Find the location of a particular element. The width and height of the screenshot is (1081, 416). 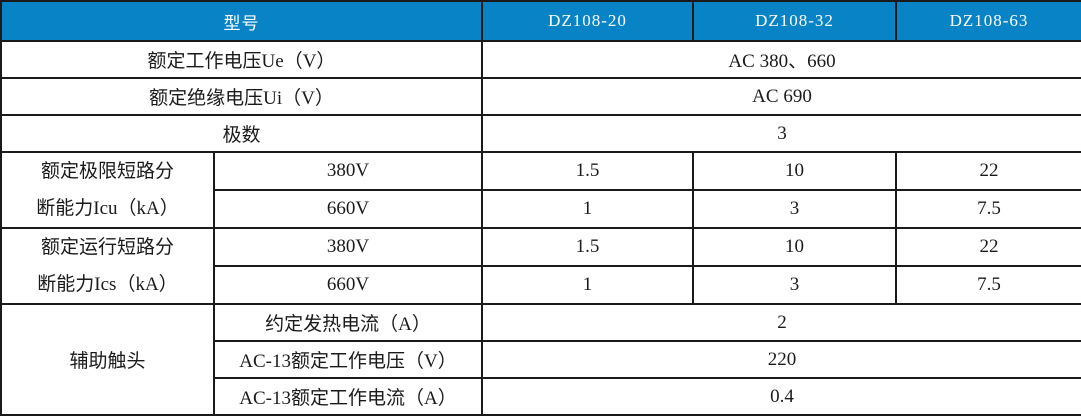

value-aux-ac13-voltage: 220 is located at coordinates (781, 359).